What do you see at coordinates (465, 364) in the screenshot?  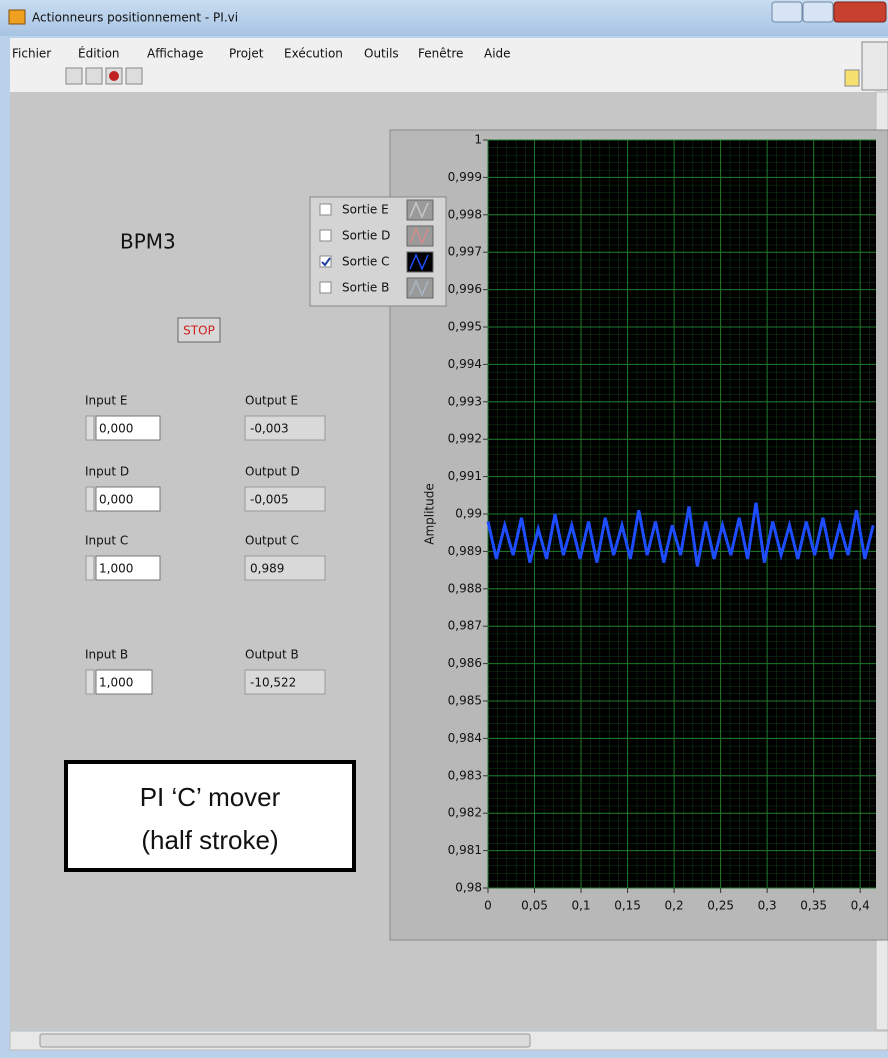 I see `y-tick-label: 0,994` at bounding box center [465, 364].